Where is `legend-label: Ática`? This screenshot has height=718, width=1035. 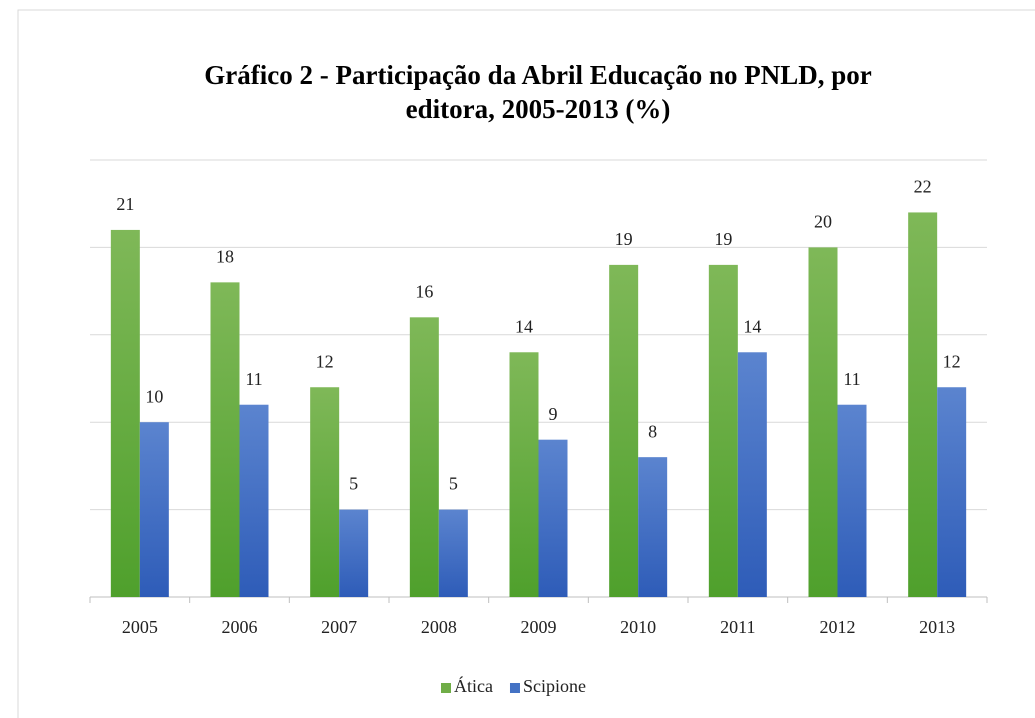
legend-label: Ática is located at coordinates (473, 685).